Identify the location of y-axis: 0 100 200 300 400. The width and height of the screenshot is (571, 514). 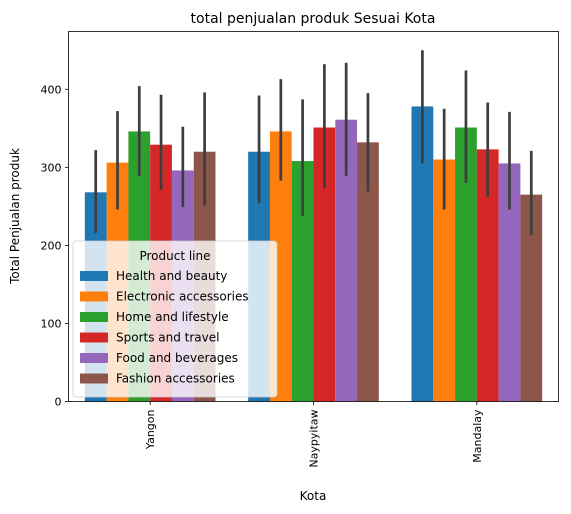
(55, 246).